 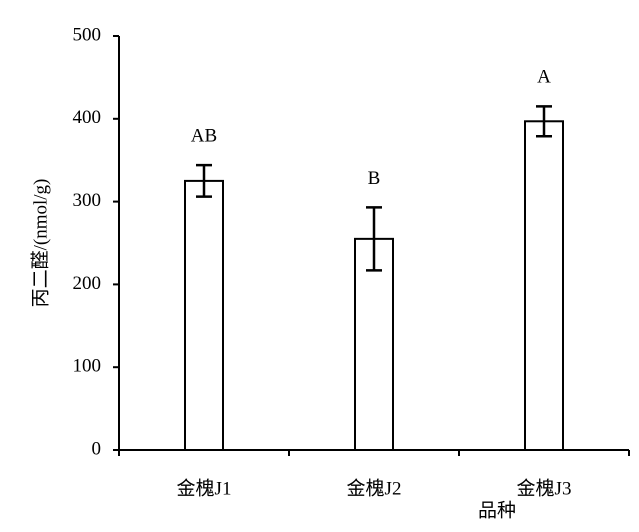 What do you see at coordinates (87, 34) in the screenshot?
I see `y-tick-label: 500` at bounding box center [87, 34].